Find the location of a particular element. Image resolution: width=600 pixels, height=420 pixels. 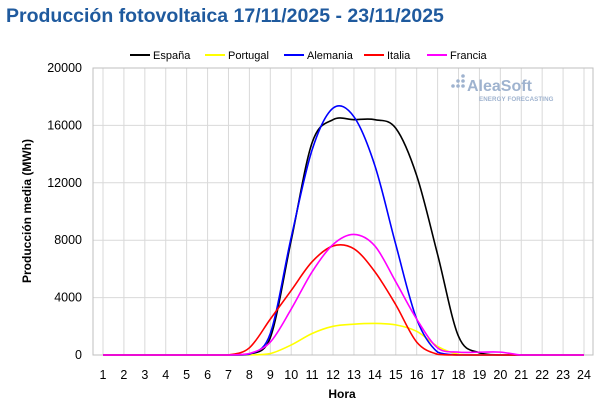

x-tick-label: 11 is located at coordinates (312, 375).